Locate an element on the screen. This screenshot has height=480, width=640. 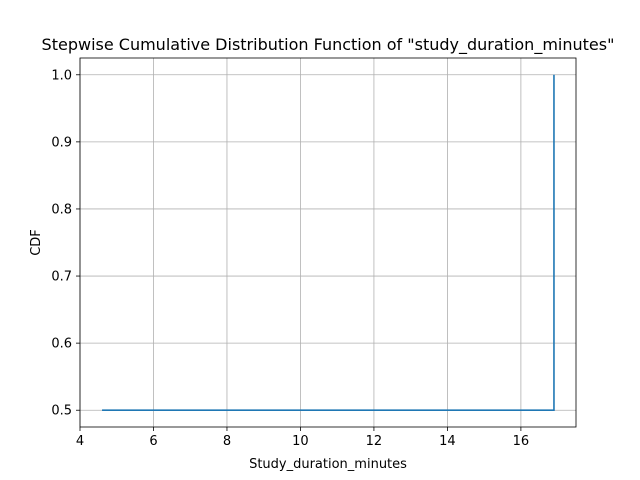
y-tick-label: 0.7 is located at coordinates (61, 277).